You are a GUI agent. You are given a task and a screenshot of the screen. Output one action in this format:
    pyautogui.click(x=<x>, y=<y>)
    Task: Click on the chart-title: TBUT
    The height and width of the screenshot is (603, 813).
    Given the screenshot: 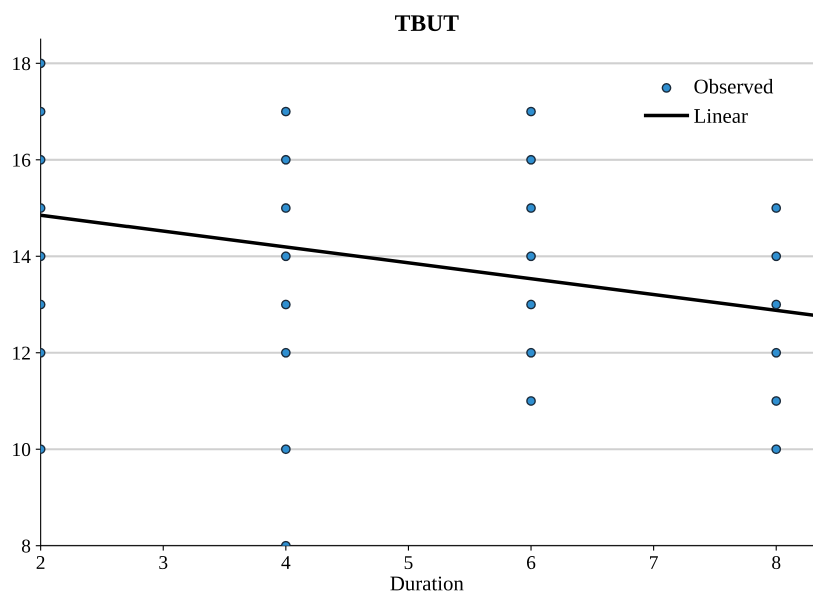 What is the action you would take?
    pyautogui.click(x=427, y=23)
    